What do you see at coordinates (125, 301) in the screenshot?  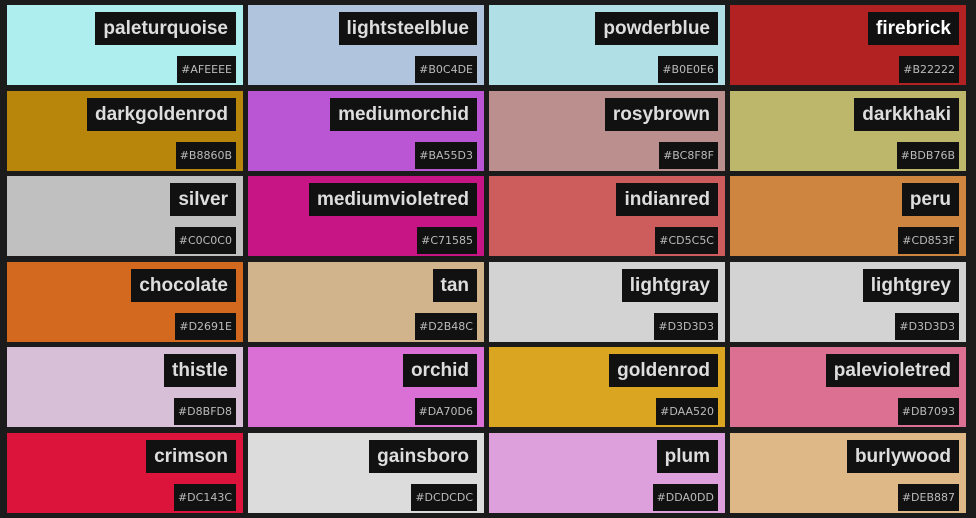 I see `color-swatch: chocolate #D2691E` at bounding box center [125, 301].